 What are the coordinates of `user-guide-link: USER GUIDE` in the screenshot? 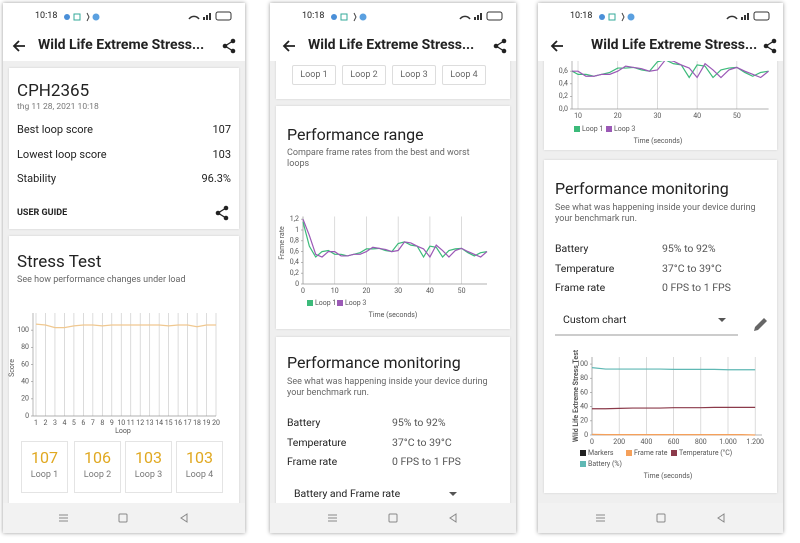 It's located at (42, 213).